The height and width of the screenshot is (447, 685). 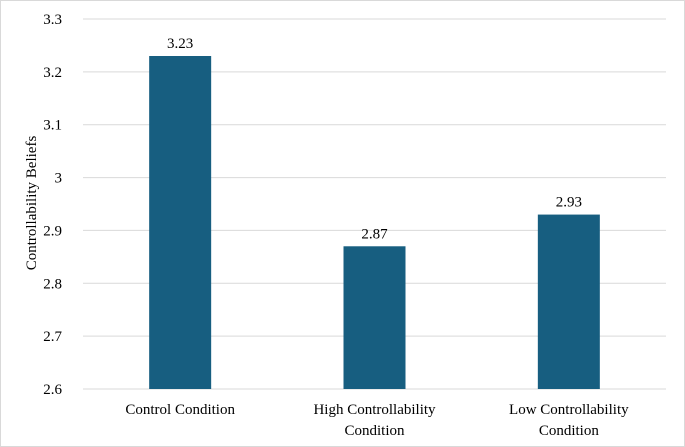 I want to click on data-label: 3.23, so click(x=180, y=44).